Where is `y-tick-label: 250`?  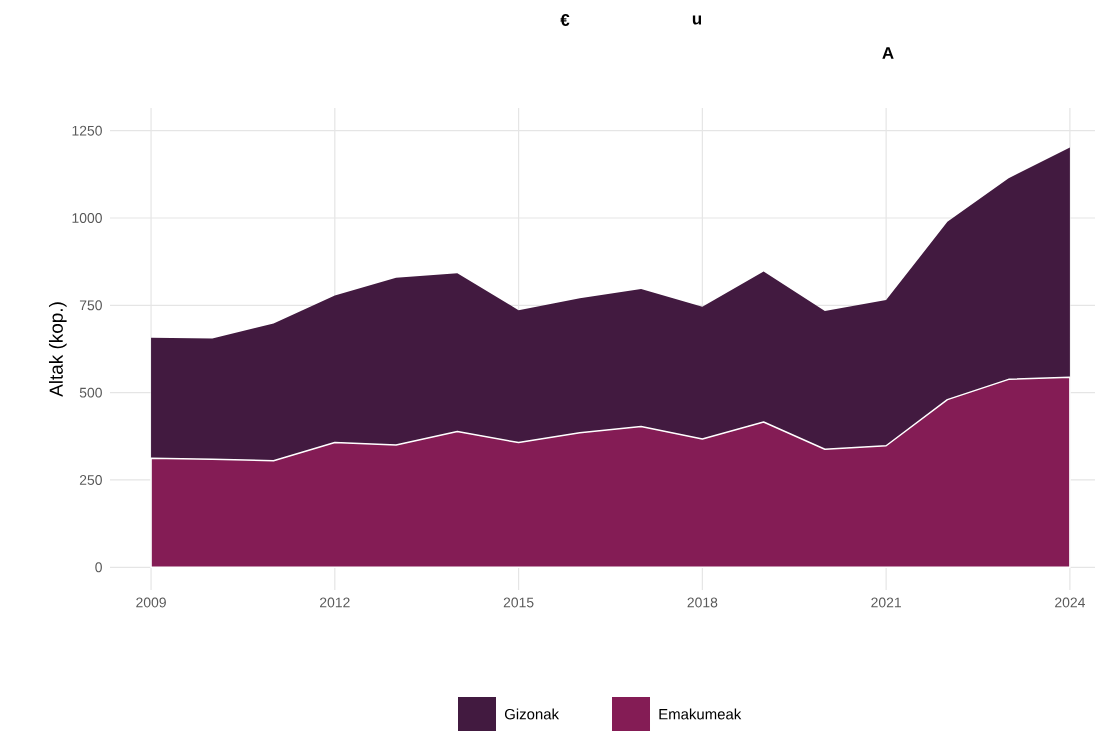
y-tick-label: 250 is located at coordinates (90, 480).